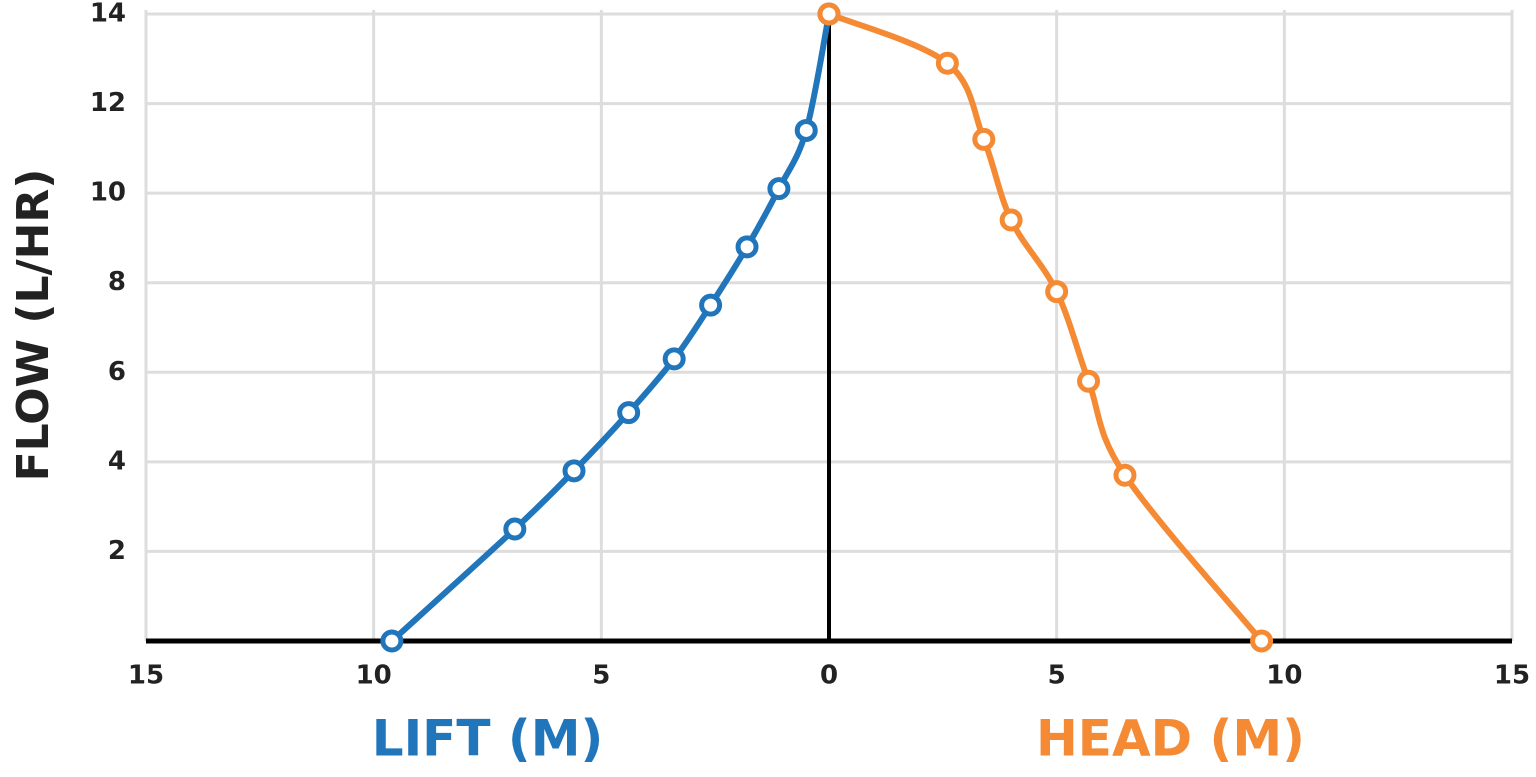 This screenshot has width=1536, height=777. I want to click on x-tick-label: 0, so click(829, 676).